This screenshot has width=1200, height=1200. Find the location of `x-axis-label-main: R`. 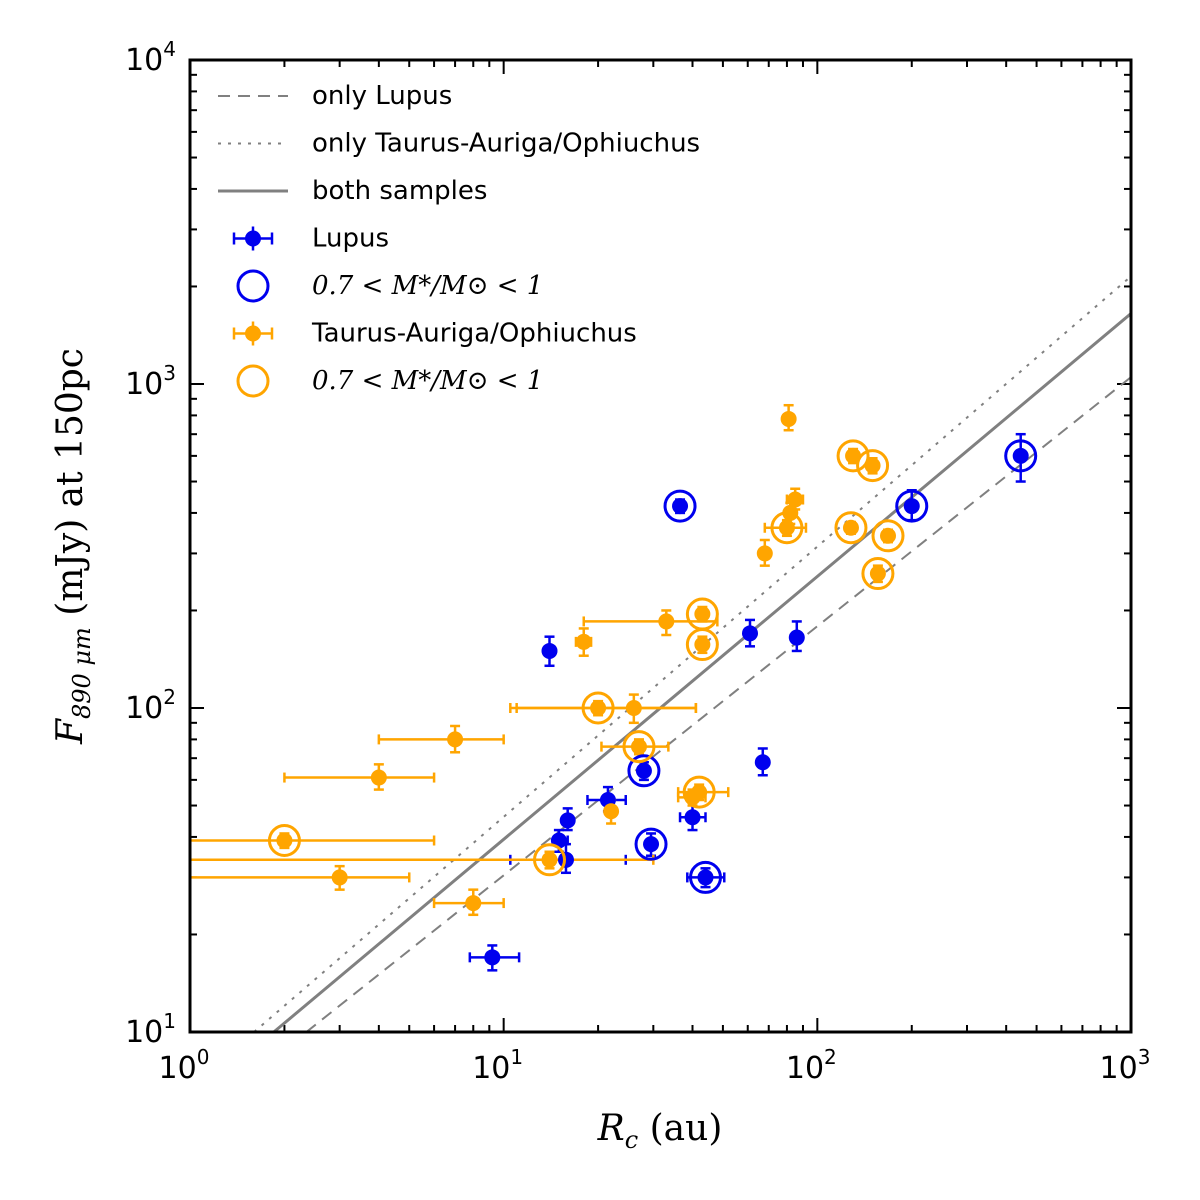

x-axis-label-main: R is located at coordinates (611, 1128).